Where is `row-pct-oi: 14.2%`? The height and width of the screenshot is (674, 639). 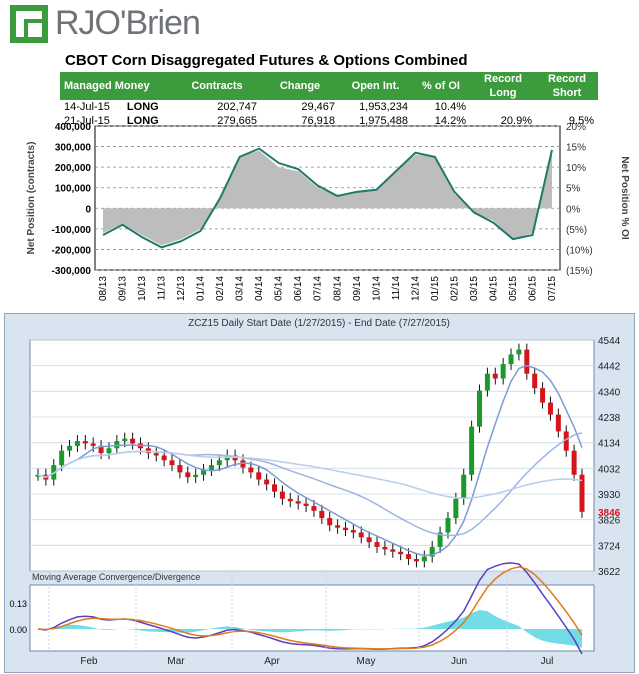 row-pct-oi: 14.2% is located at coordinates (450, 121).